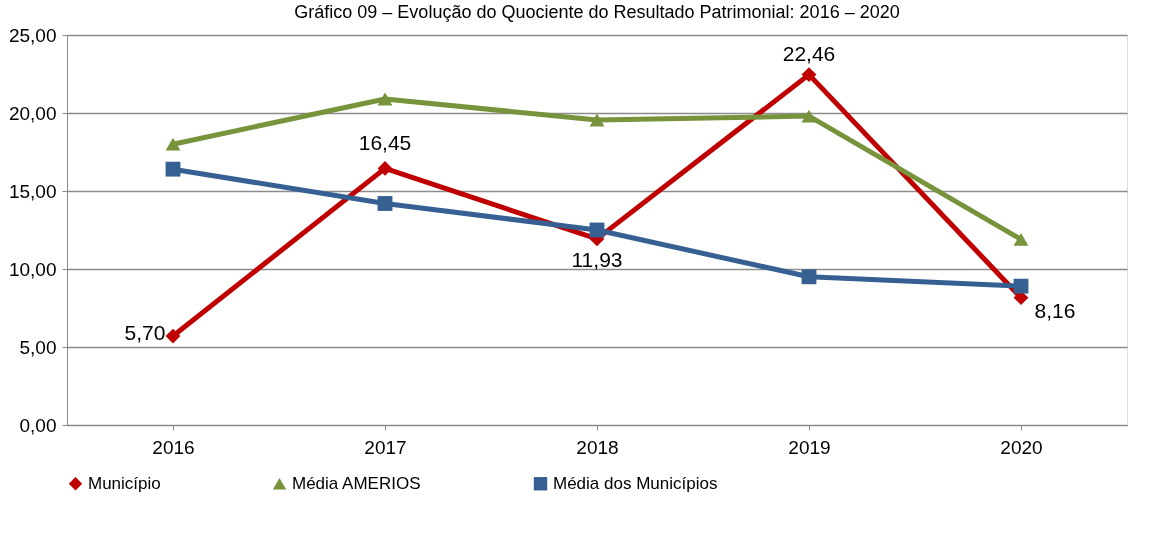 The width and height of the screenshot is (1172, 538). Describe the element at coordinates (32, 269) in the screenshot. I see `y-tick-label: 10,00` at that location.